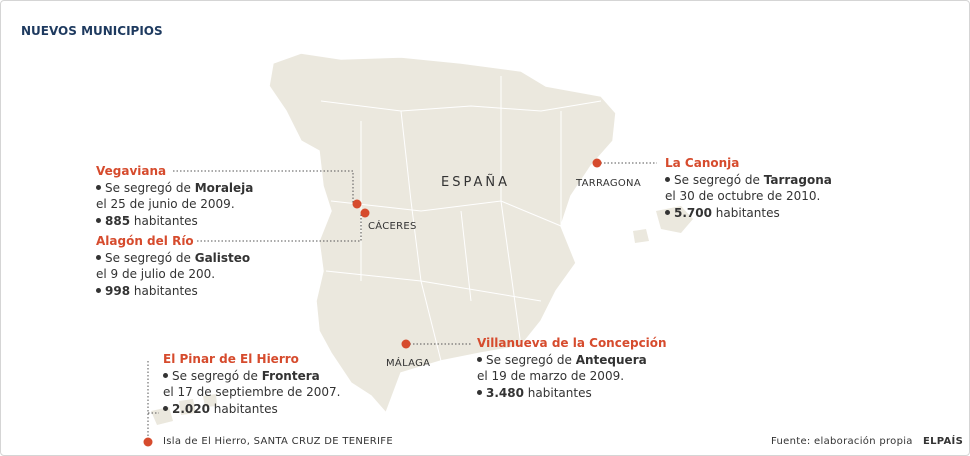 Image resolution: width=970 pixels, height=456 pixels. What do you see at coordinates (392, 226) in the screenshot?
I see `place-label: CÁCERES` at bounding box center [392, 226].